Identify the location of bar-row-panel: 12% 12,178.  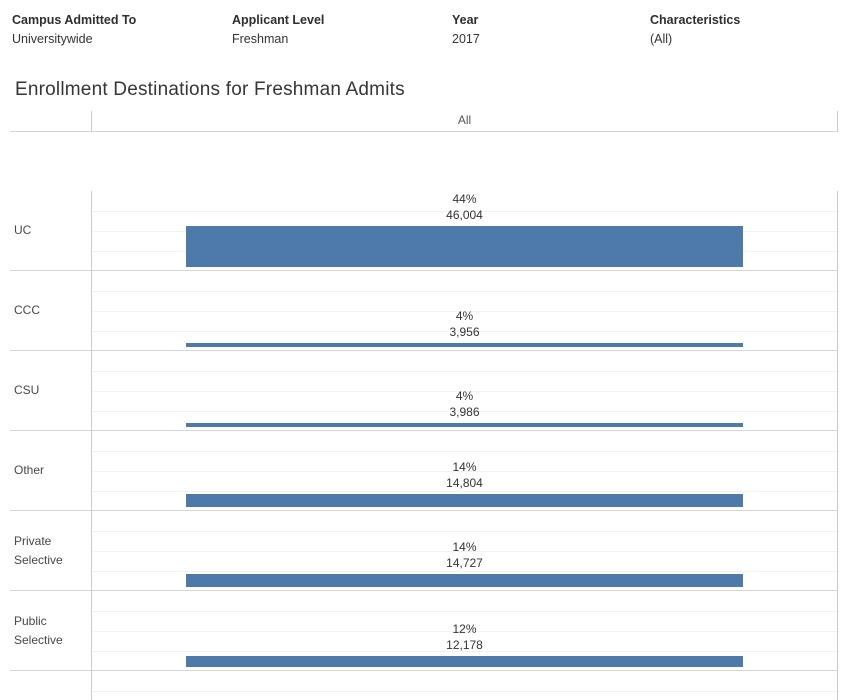
(464, 631).